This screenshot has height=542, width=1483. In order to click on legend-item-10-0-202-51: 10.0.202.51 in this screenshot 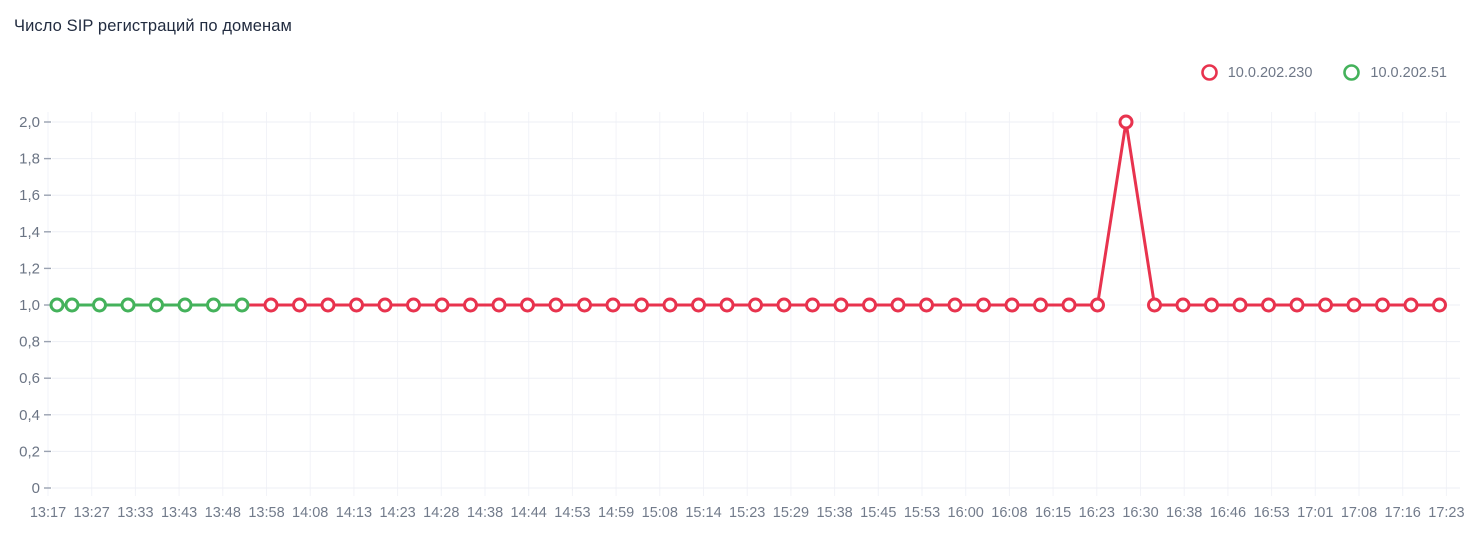, I will do `click(1394, 72)`.